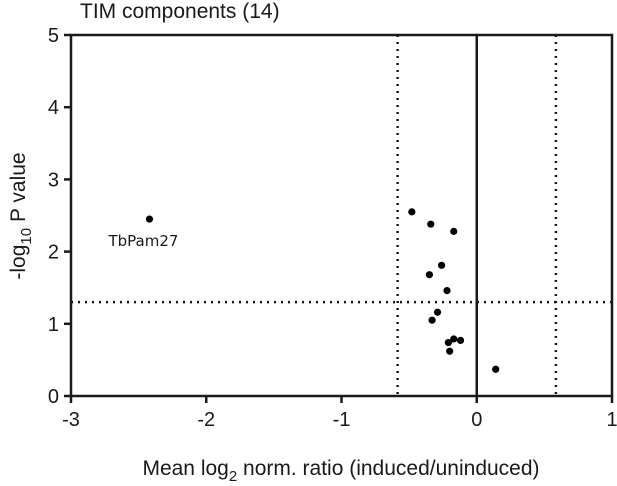 The width and height of the screenshot is (617, 486). What do you see at coordinates (26, 236) in the screenshot?
I see `y-axis-label-sub: 10` at bounding box center [26, 236].